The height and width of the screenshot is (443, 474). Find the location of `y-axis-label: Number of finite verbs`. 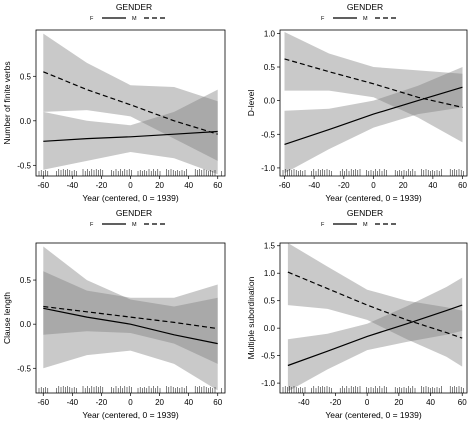

y-axis-label: Number of finite verbs is located at coordinates (7, 102).